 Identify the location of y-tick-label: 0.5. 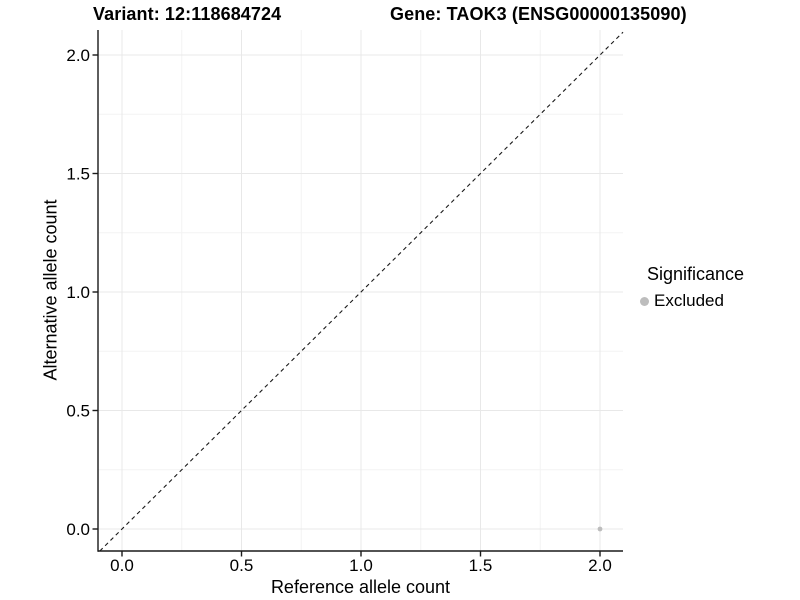
(78, 411).